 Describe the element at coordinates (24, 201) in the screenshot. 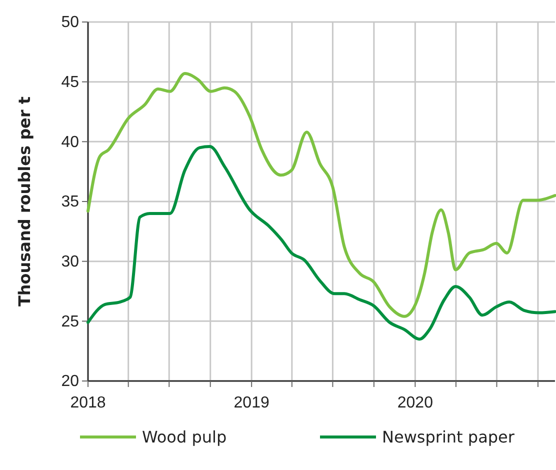

I see `y-axis-title: Thousand roubles per t` at that location.